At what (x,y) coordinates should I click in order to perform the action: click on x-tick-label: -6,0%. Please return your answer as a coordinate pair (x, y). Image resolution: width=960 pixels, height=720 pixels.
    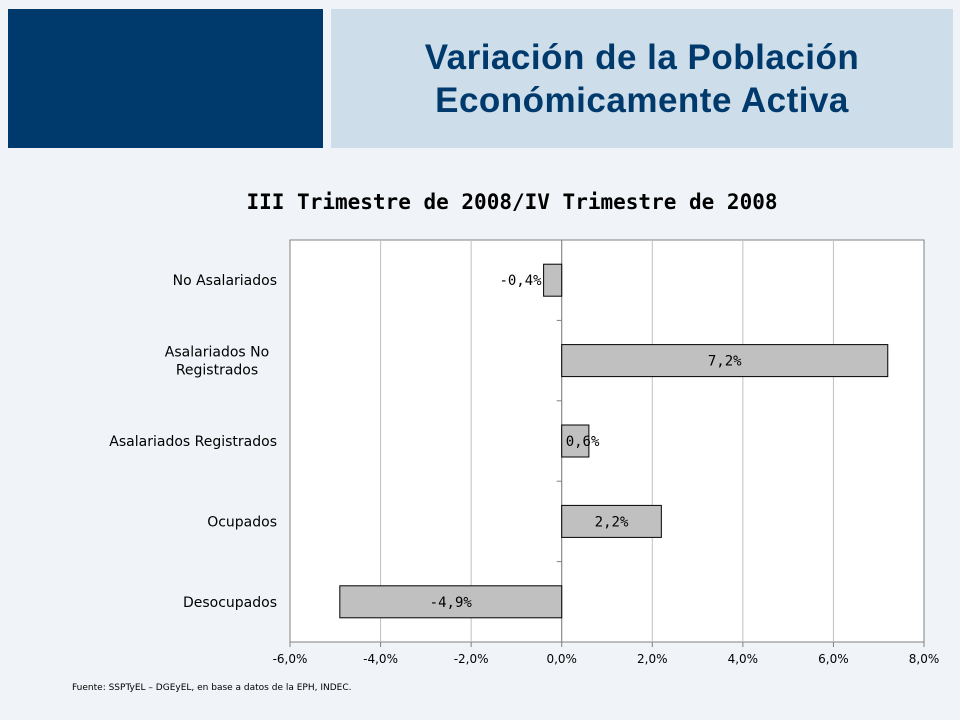
    Looking at the image, I should click on (290, 659).